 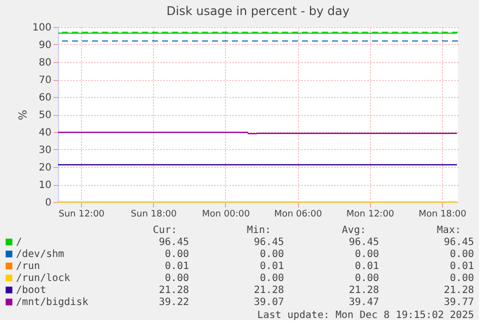 What do you see at coordinates (45, 80) in the screenshot?
I see `y-tick-label: 70` at bounding box center [45, 80].